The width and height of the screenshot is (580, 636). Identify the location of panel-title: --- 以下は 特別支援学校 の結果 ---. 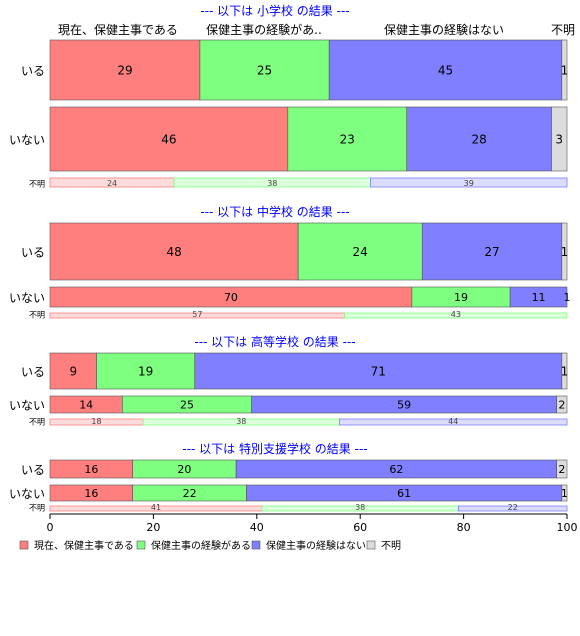
(274, 448).